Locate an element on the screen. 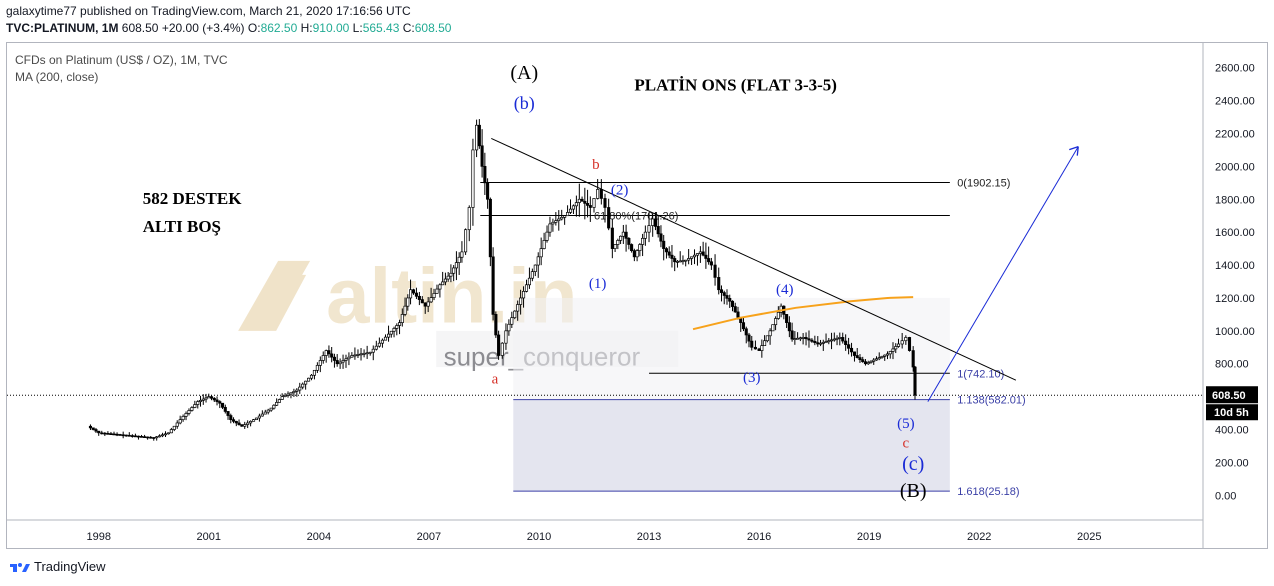 This screenshot has width=1274, height=586. x-tick-label: 2013 is located at coordinates (649, 537).